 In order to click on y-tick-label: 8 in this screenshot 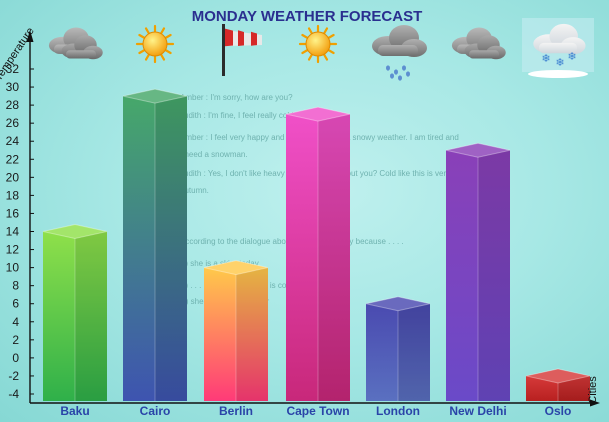, I will do `click(15, 286)`.